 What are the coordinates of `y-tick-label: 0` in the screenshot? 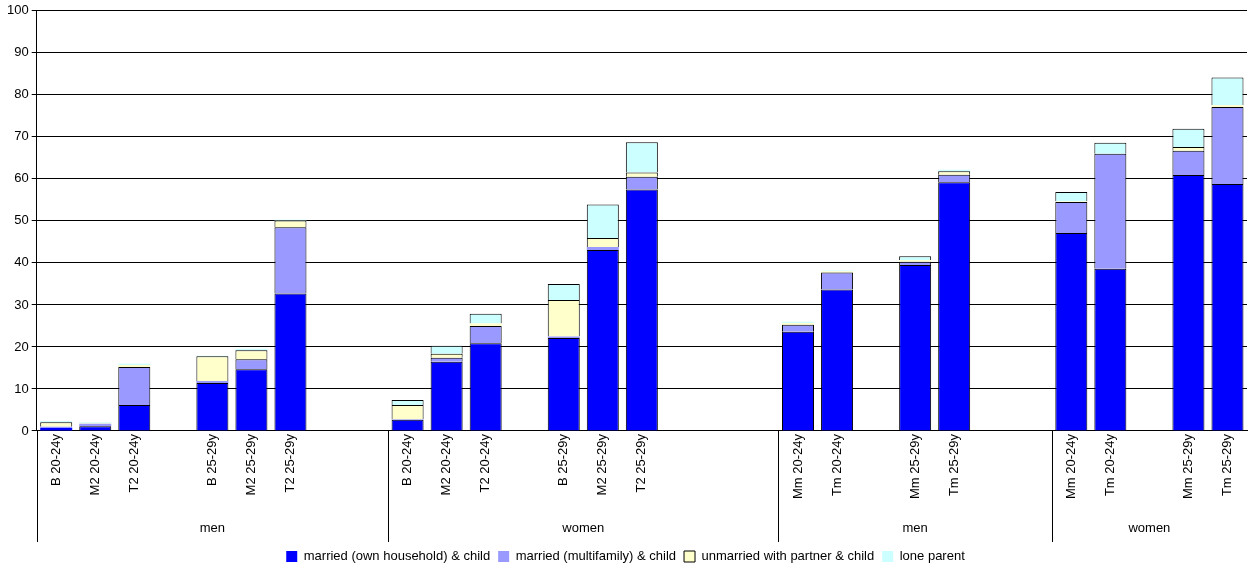 It's located at (25, 430).